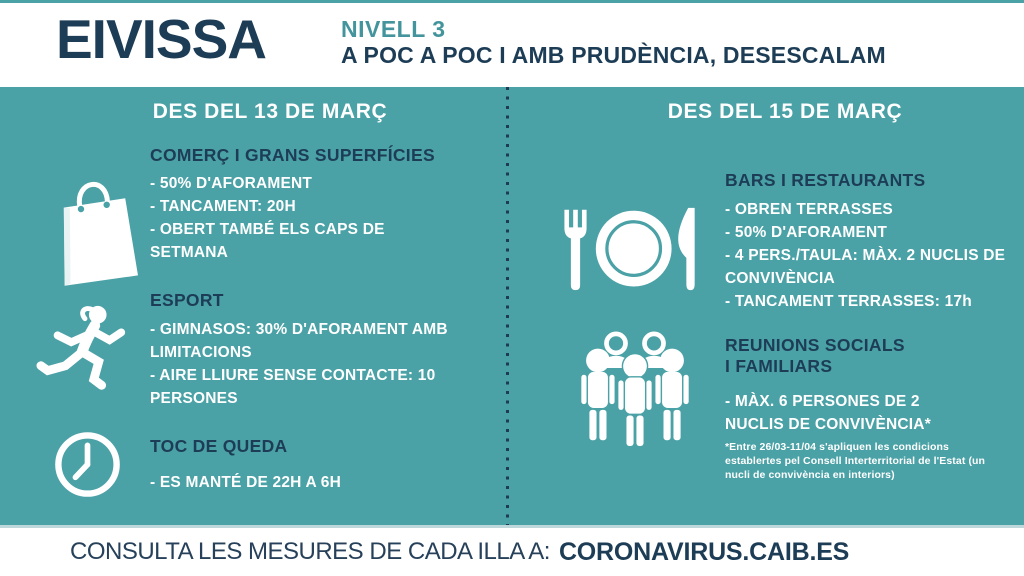  I want to click on top-accent-line, so click(512, 1).